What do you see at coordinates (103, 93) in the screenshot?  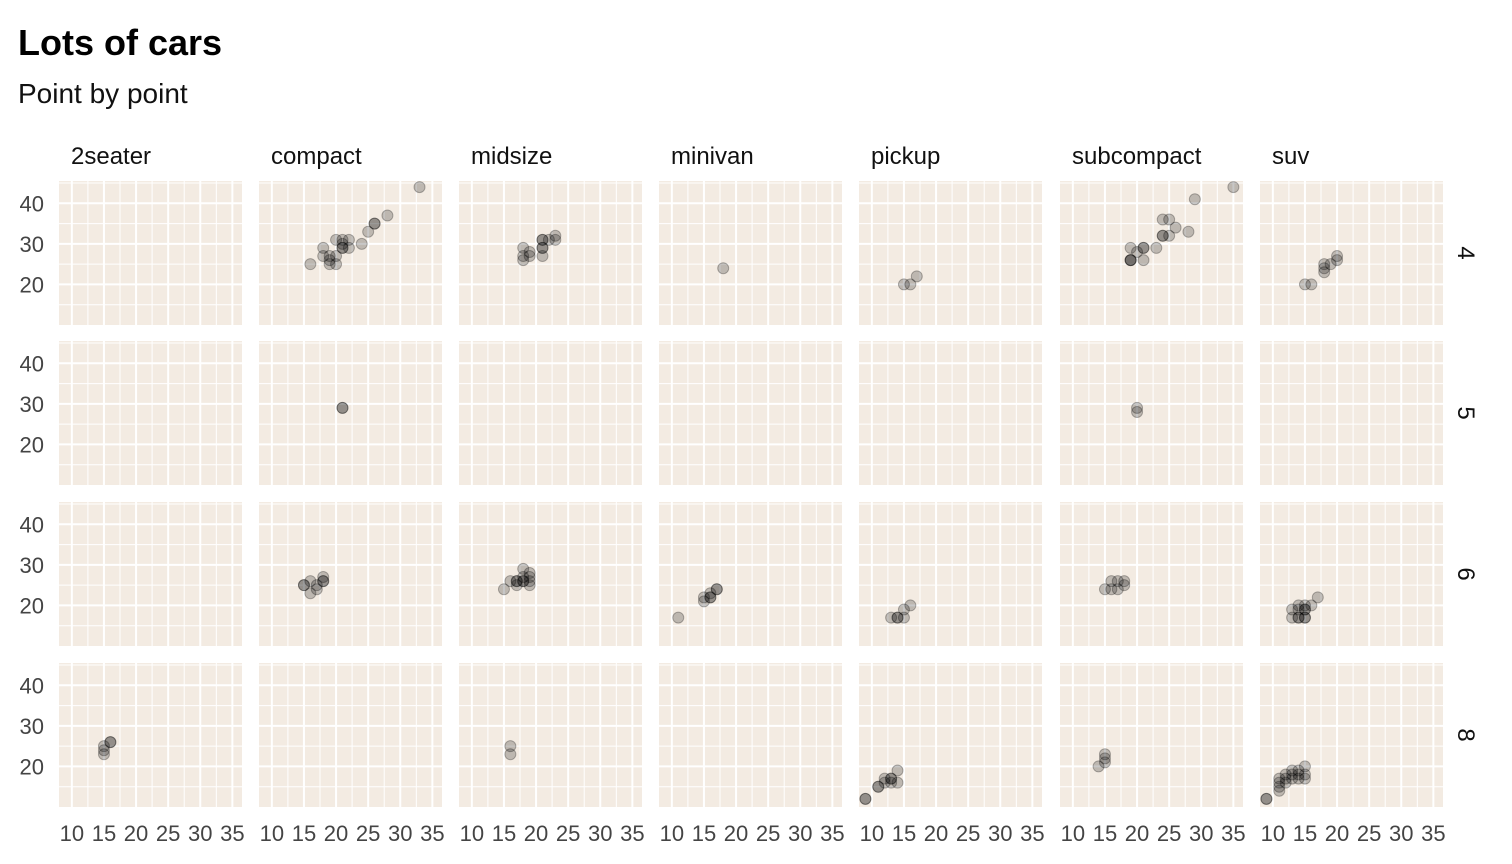 I see `chart-subtitle: Point by point` at bounding box center [103, 93].